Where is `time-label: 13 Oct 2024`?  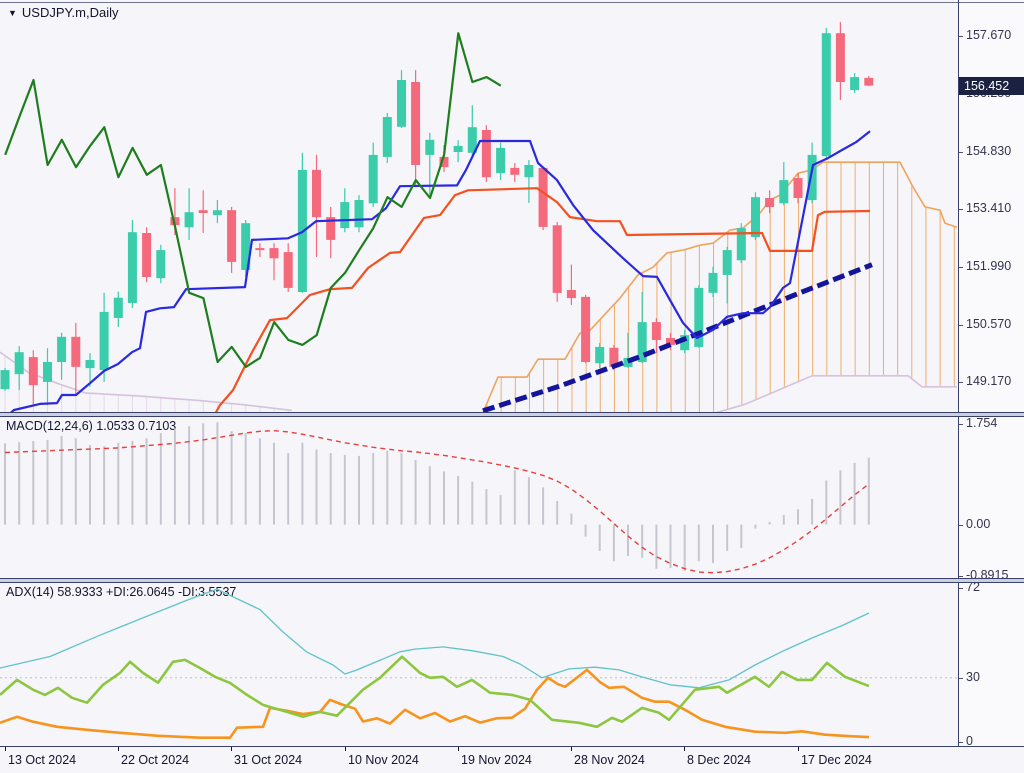 time-label: 13 Oct 2024 is located at coordinates (42, 760).